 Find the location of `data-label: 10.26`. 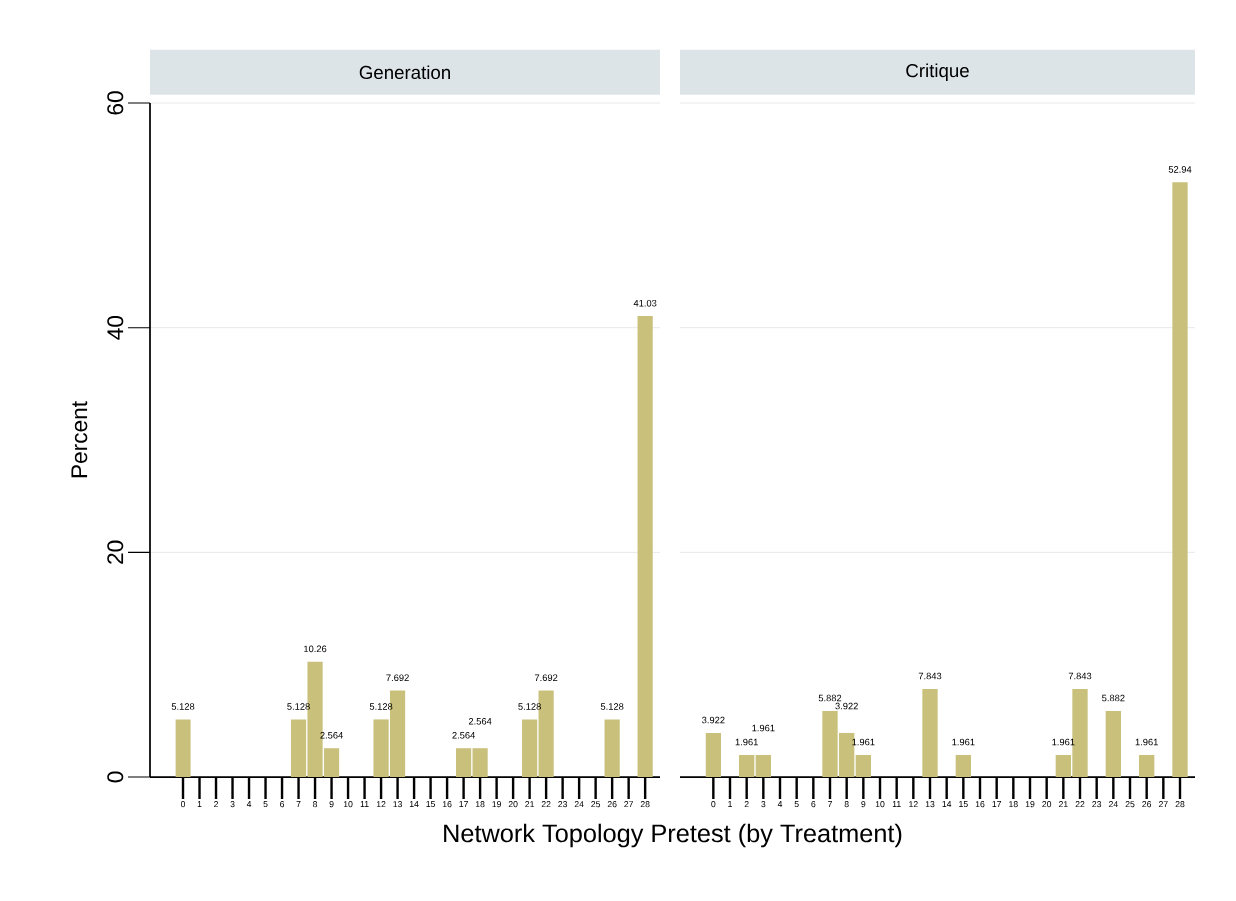

data-label: 10.26 is located at coordinates (315, 649).